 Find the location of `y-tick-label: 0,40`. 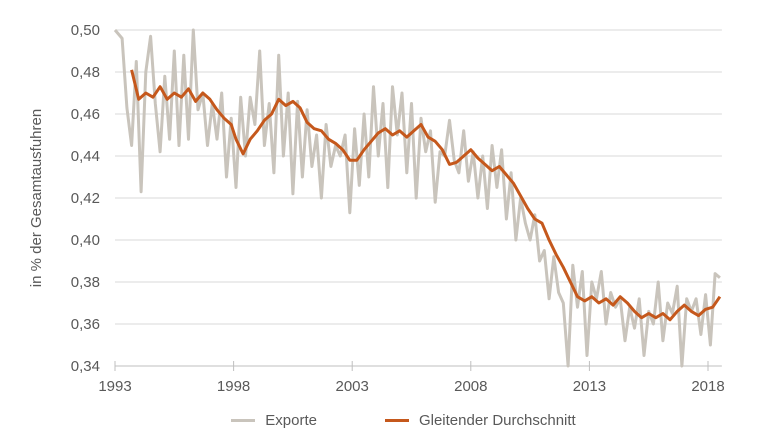

y-tick-label: 0,40 is located at coordinates (85, 240).